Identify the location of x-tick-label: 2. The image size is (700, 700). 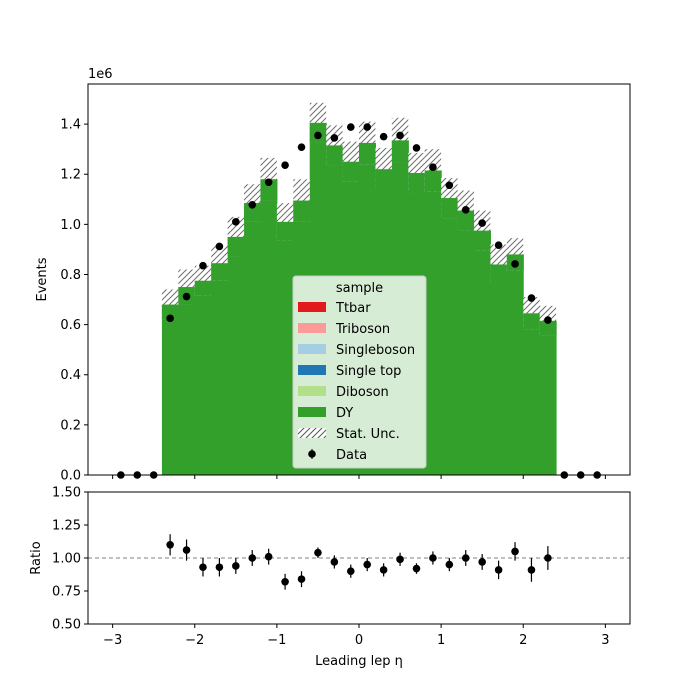
(523, 640).